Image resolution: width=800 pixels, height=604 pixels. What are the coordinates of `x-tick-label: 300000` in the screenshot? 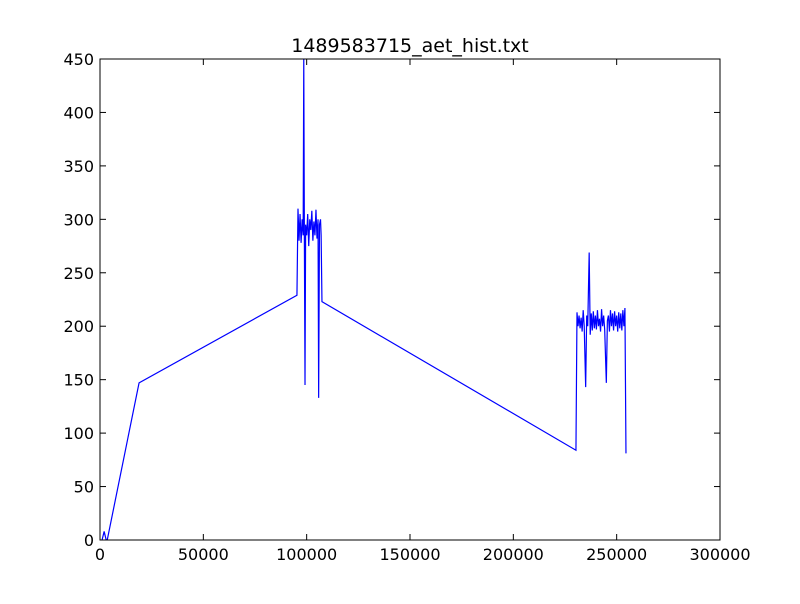 It's located at (719, 554).